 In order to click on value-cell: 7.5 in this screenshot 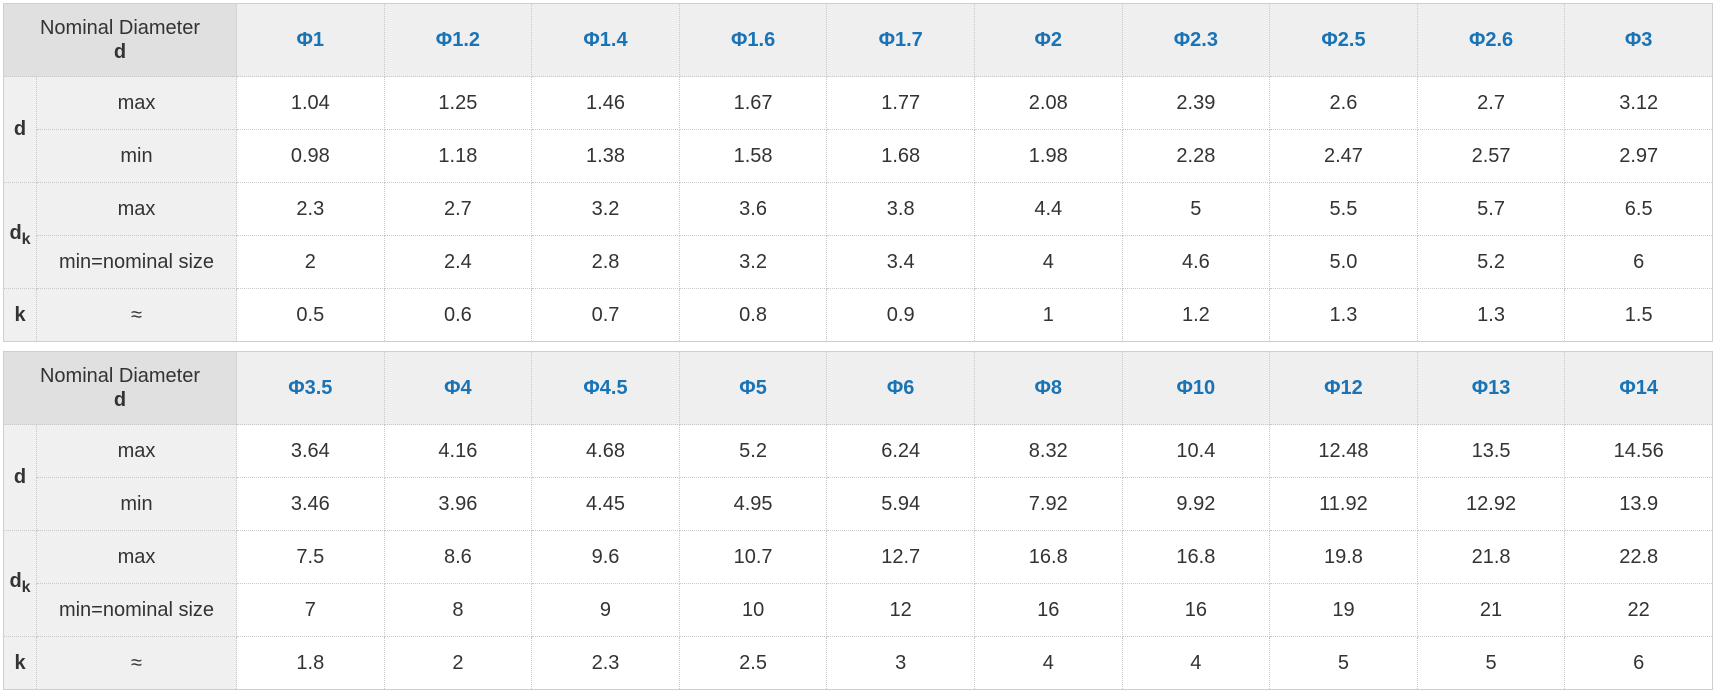, I will do `click(310, 557)`.